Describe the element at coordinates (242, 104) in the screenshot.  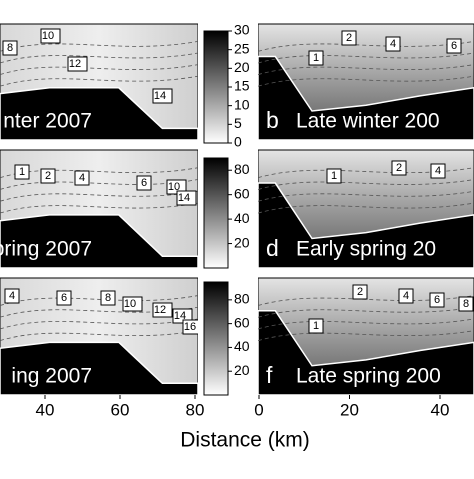
I see `colorbar-tick-label: 10` at that location.